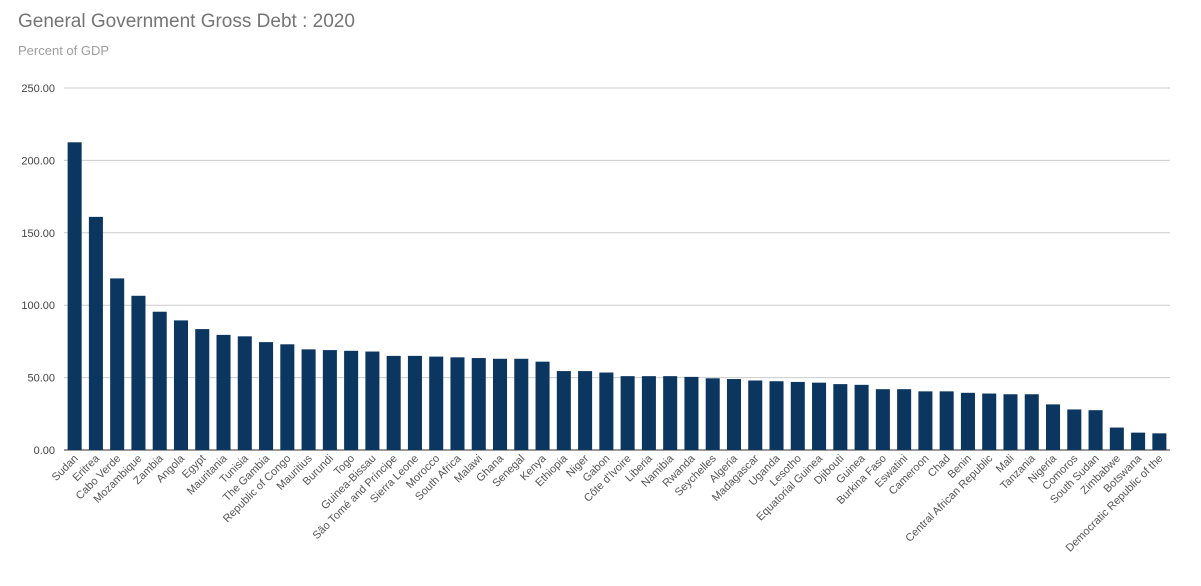 This screenshot has width=1201, height=586. I want to click on chart-subtitle: Percent of GDP, so click(64, 50).